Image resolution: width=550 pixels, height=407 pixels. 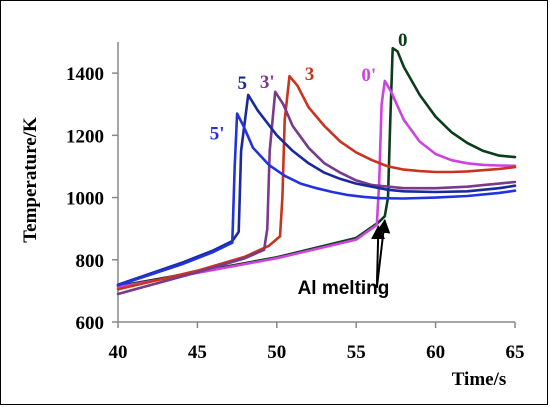 I want to click on annotation-arrow, so click(x=383, y=253).